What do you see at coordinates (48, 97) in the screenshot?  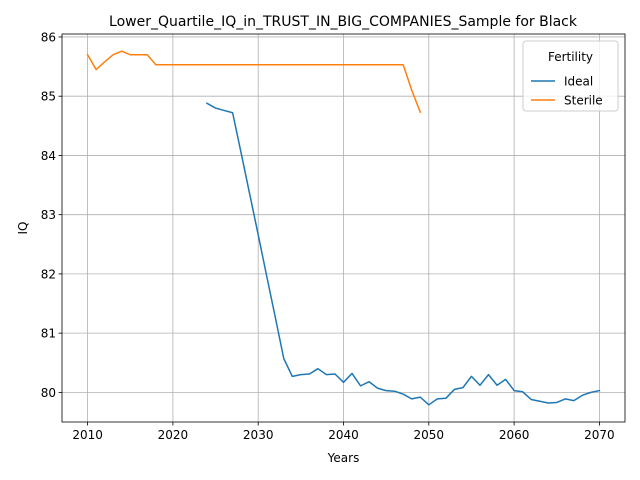 I see `y-tick-label: 85` at bounding box center [48, 97].